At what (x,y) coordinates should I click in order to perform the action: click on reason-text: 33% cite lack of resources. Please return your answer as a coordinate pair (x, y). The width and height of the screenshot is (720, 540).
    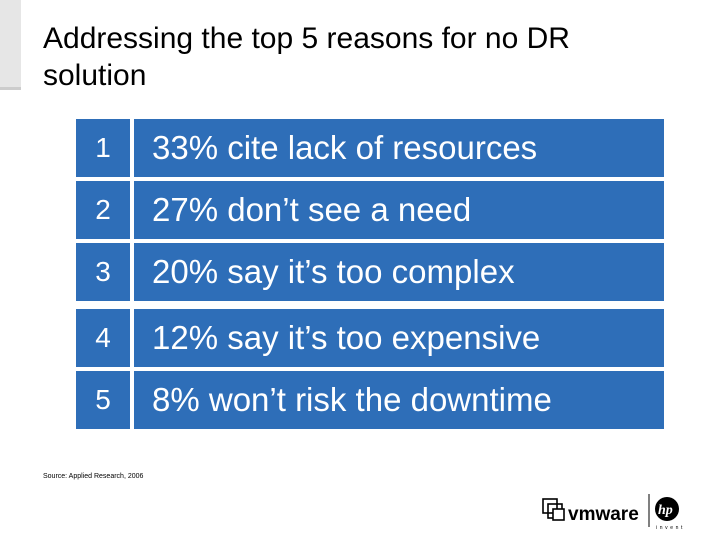
    Looking at the image, I should click on (399, 148).